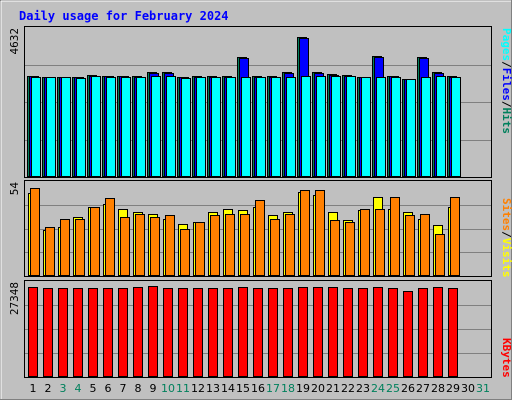 This screenshot has width=512, height=400. What do you see at coordinates (78, 388) in the screenshot?
I see `x-tick-label: 4` at bounding box center [78, 388].